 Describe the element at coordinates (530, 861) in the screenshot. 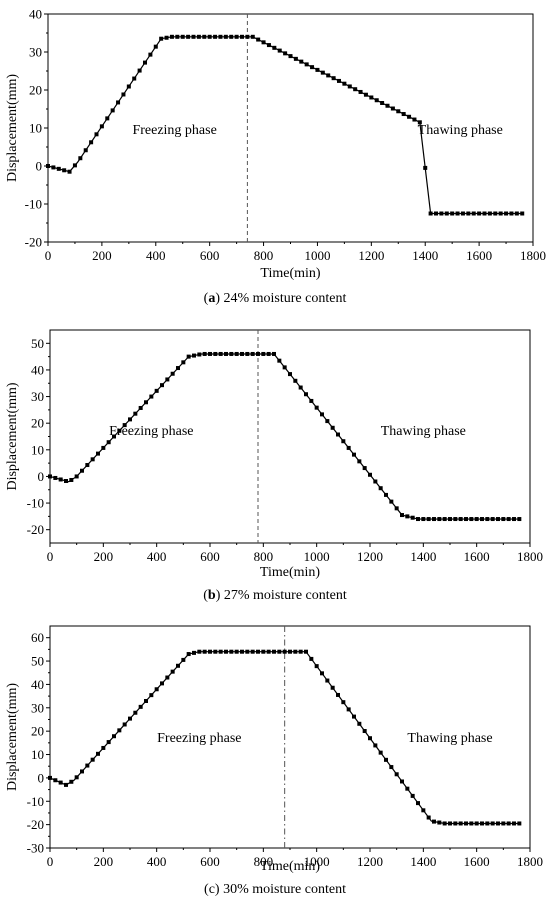

I see `x-tick-label: 1800` at that location.